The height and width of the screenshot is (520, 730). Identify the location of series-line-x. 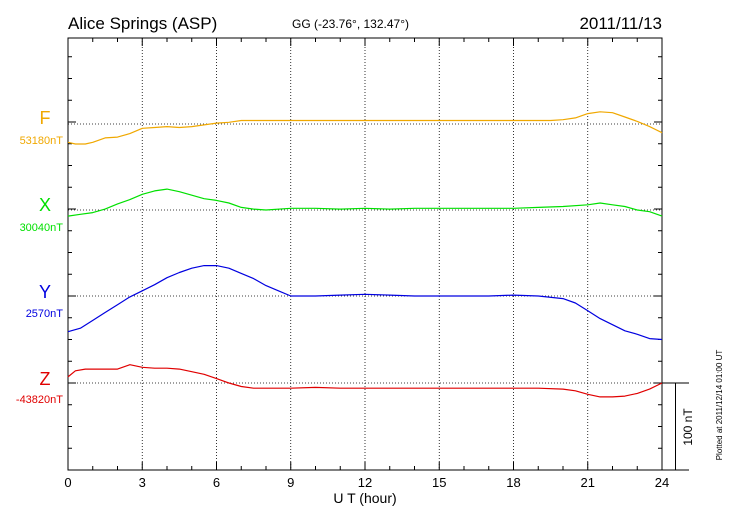
(365, 202).